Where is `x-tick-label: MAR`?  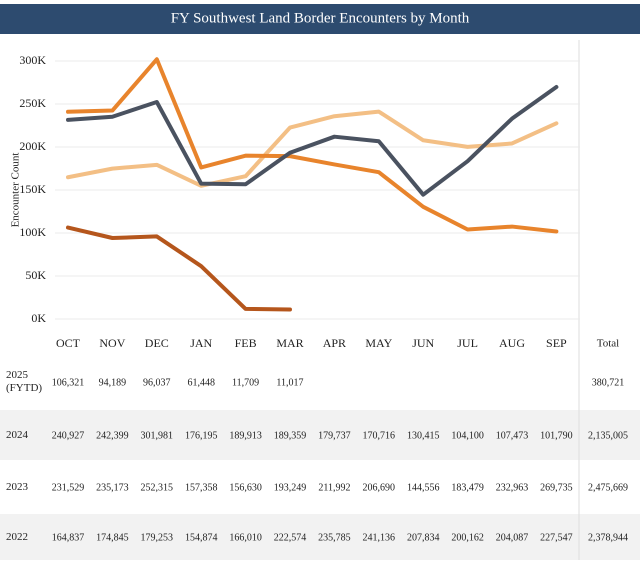
x-tick-label: MAR is located at coordinates (289, 343).